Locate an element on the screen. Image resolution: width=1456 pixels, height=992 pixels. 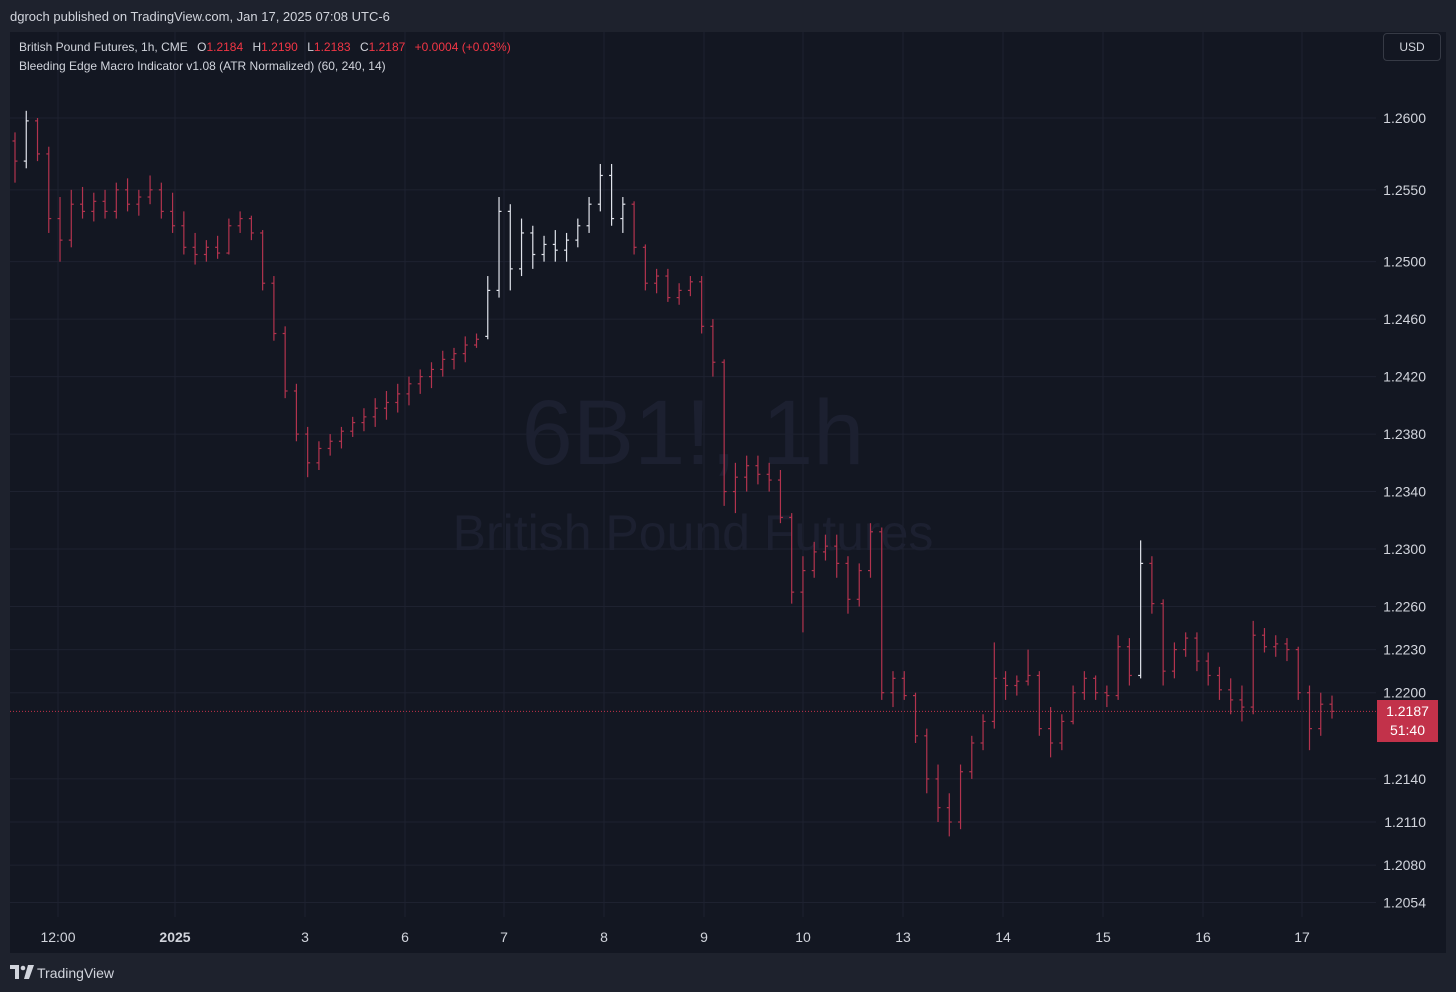
open-label: O is located at coordinates (202, 47).